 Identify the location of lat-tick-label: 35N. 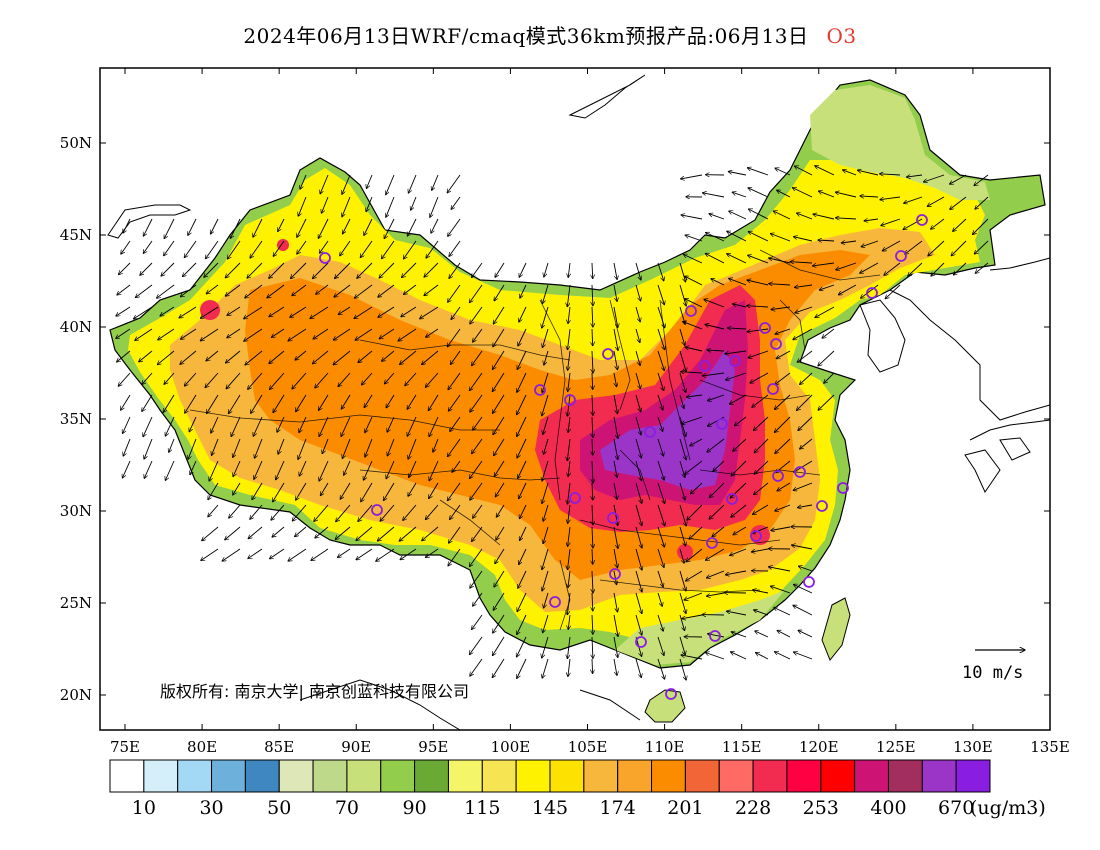
(76, 419).